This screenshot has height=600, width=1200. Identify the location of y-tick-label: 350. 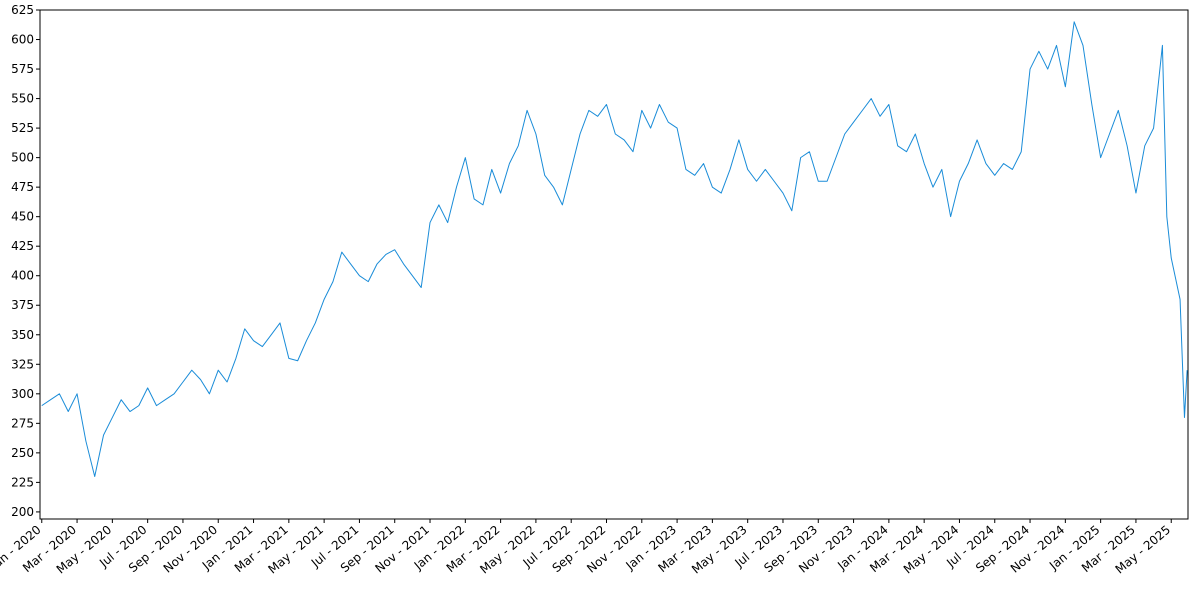
(22, 335).